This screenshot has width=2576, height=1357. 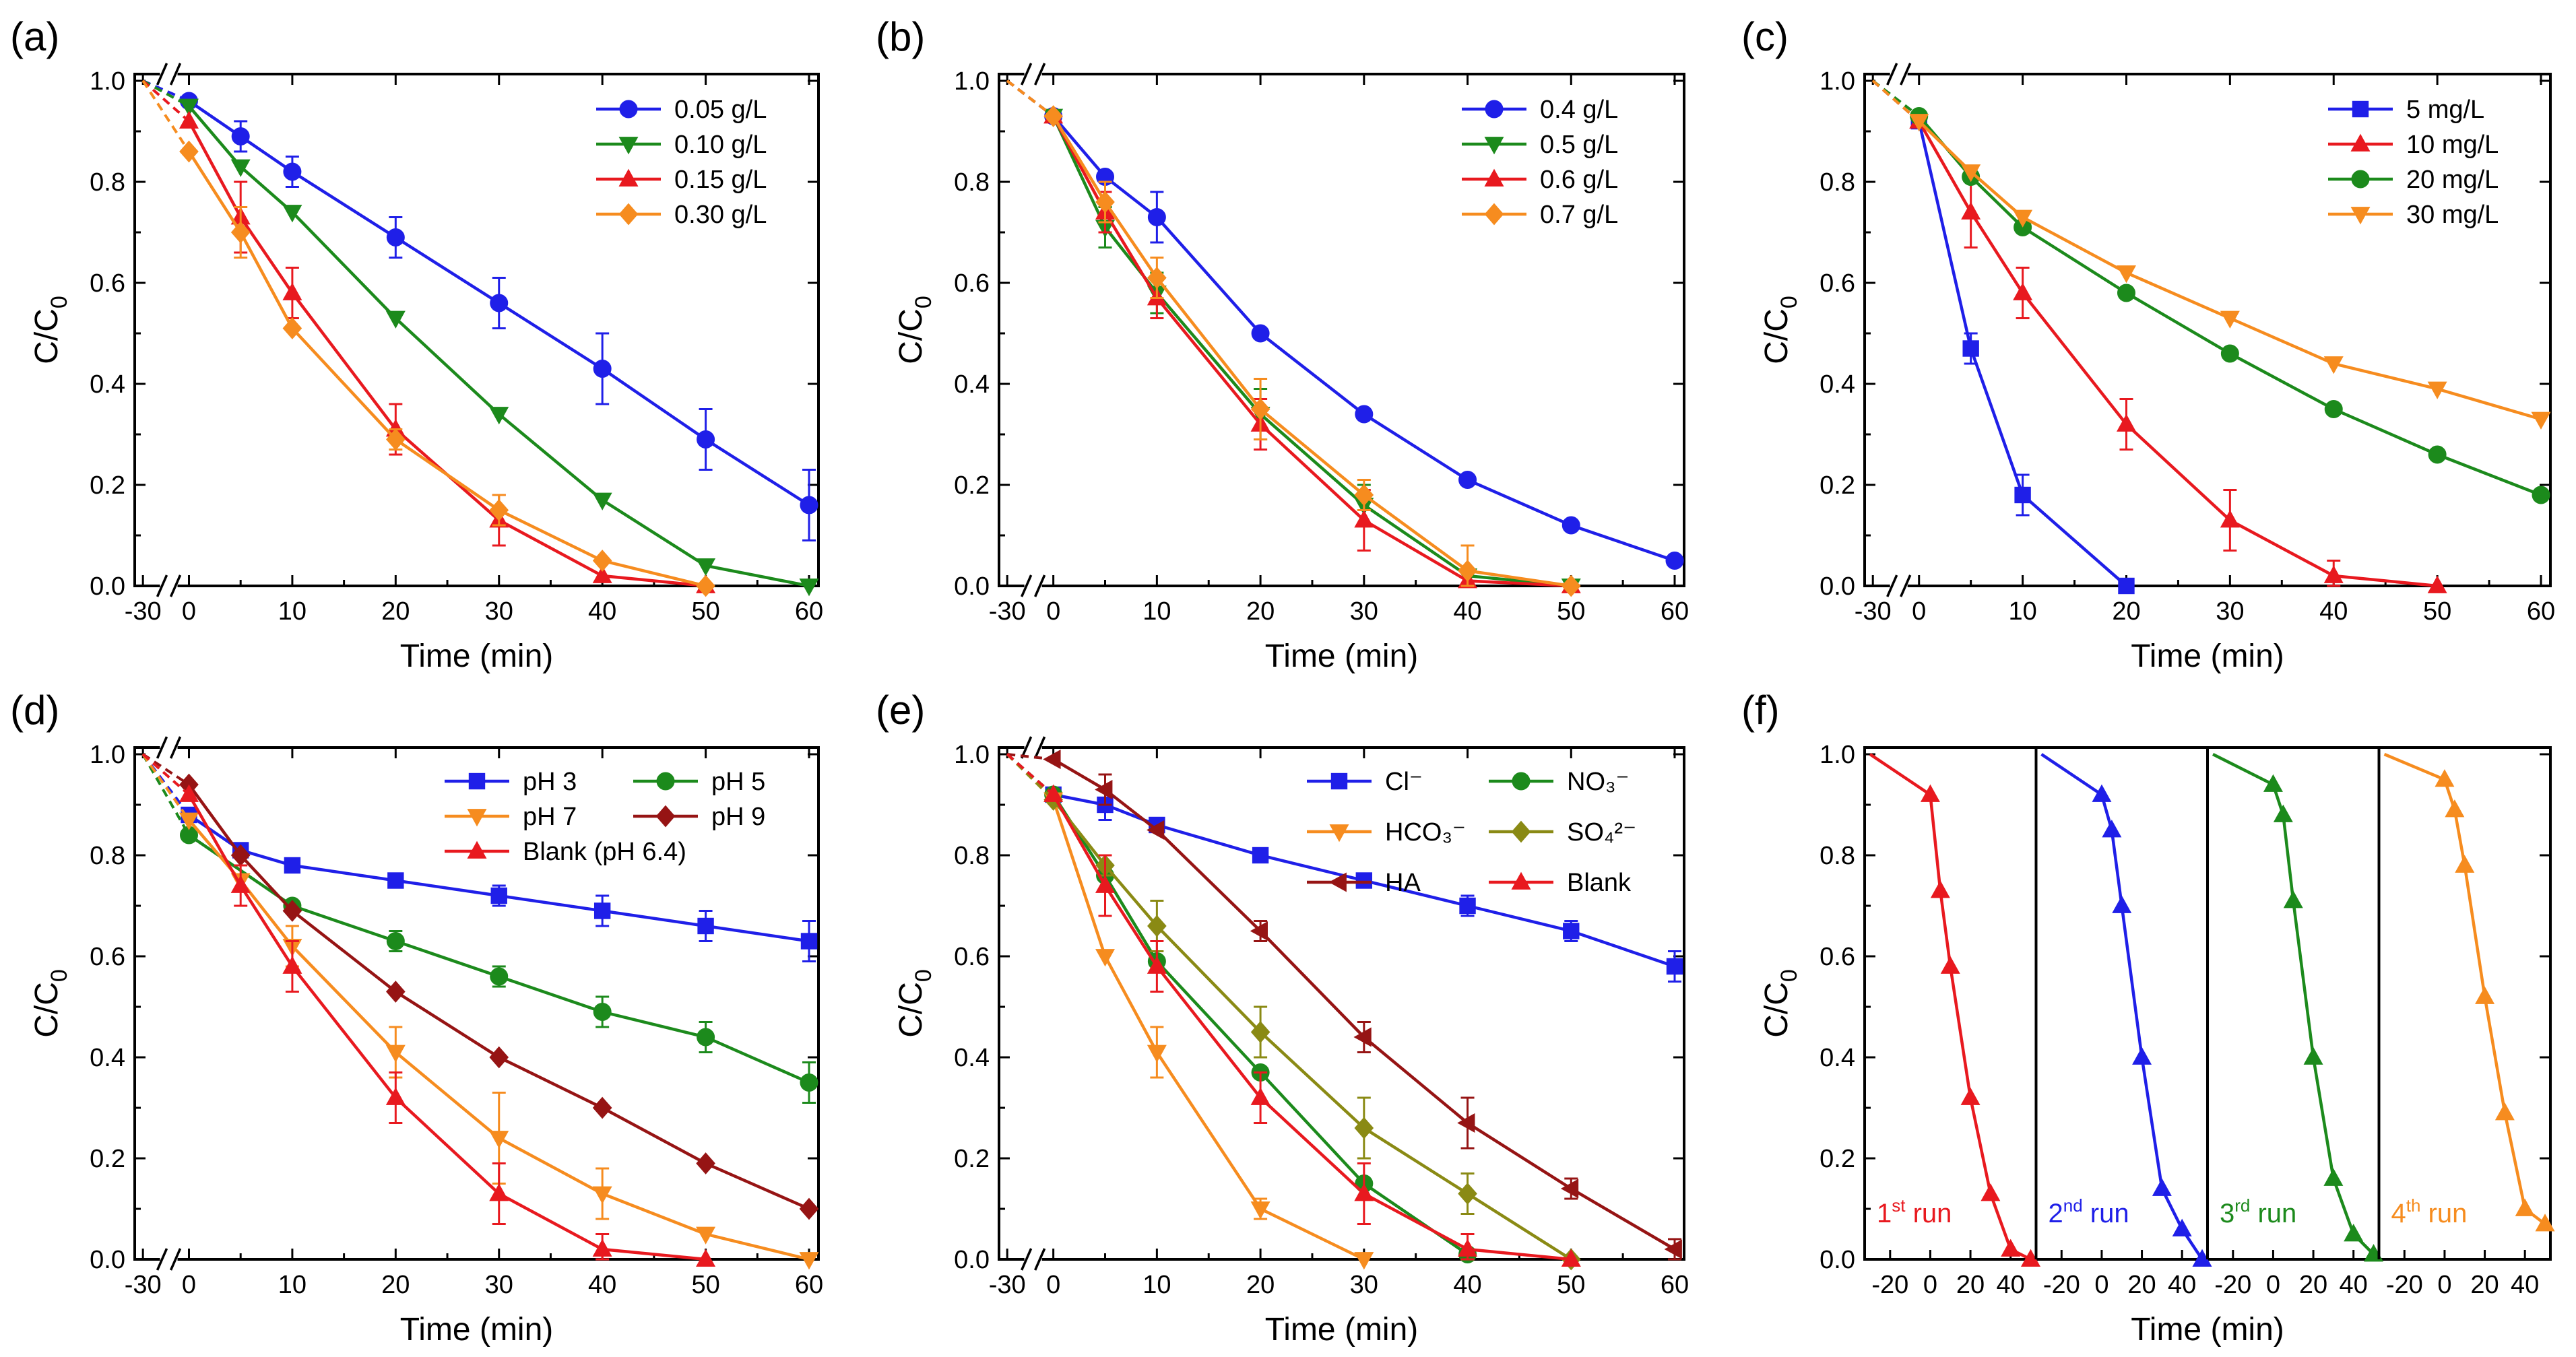 What do you see at coordinates (924, 302) in the screenshot?
I see `y-axis-title-sub: 0` at bounding box center [924, 302].